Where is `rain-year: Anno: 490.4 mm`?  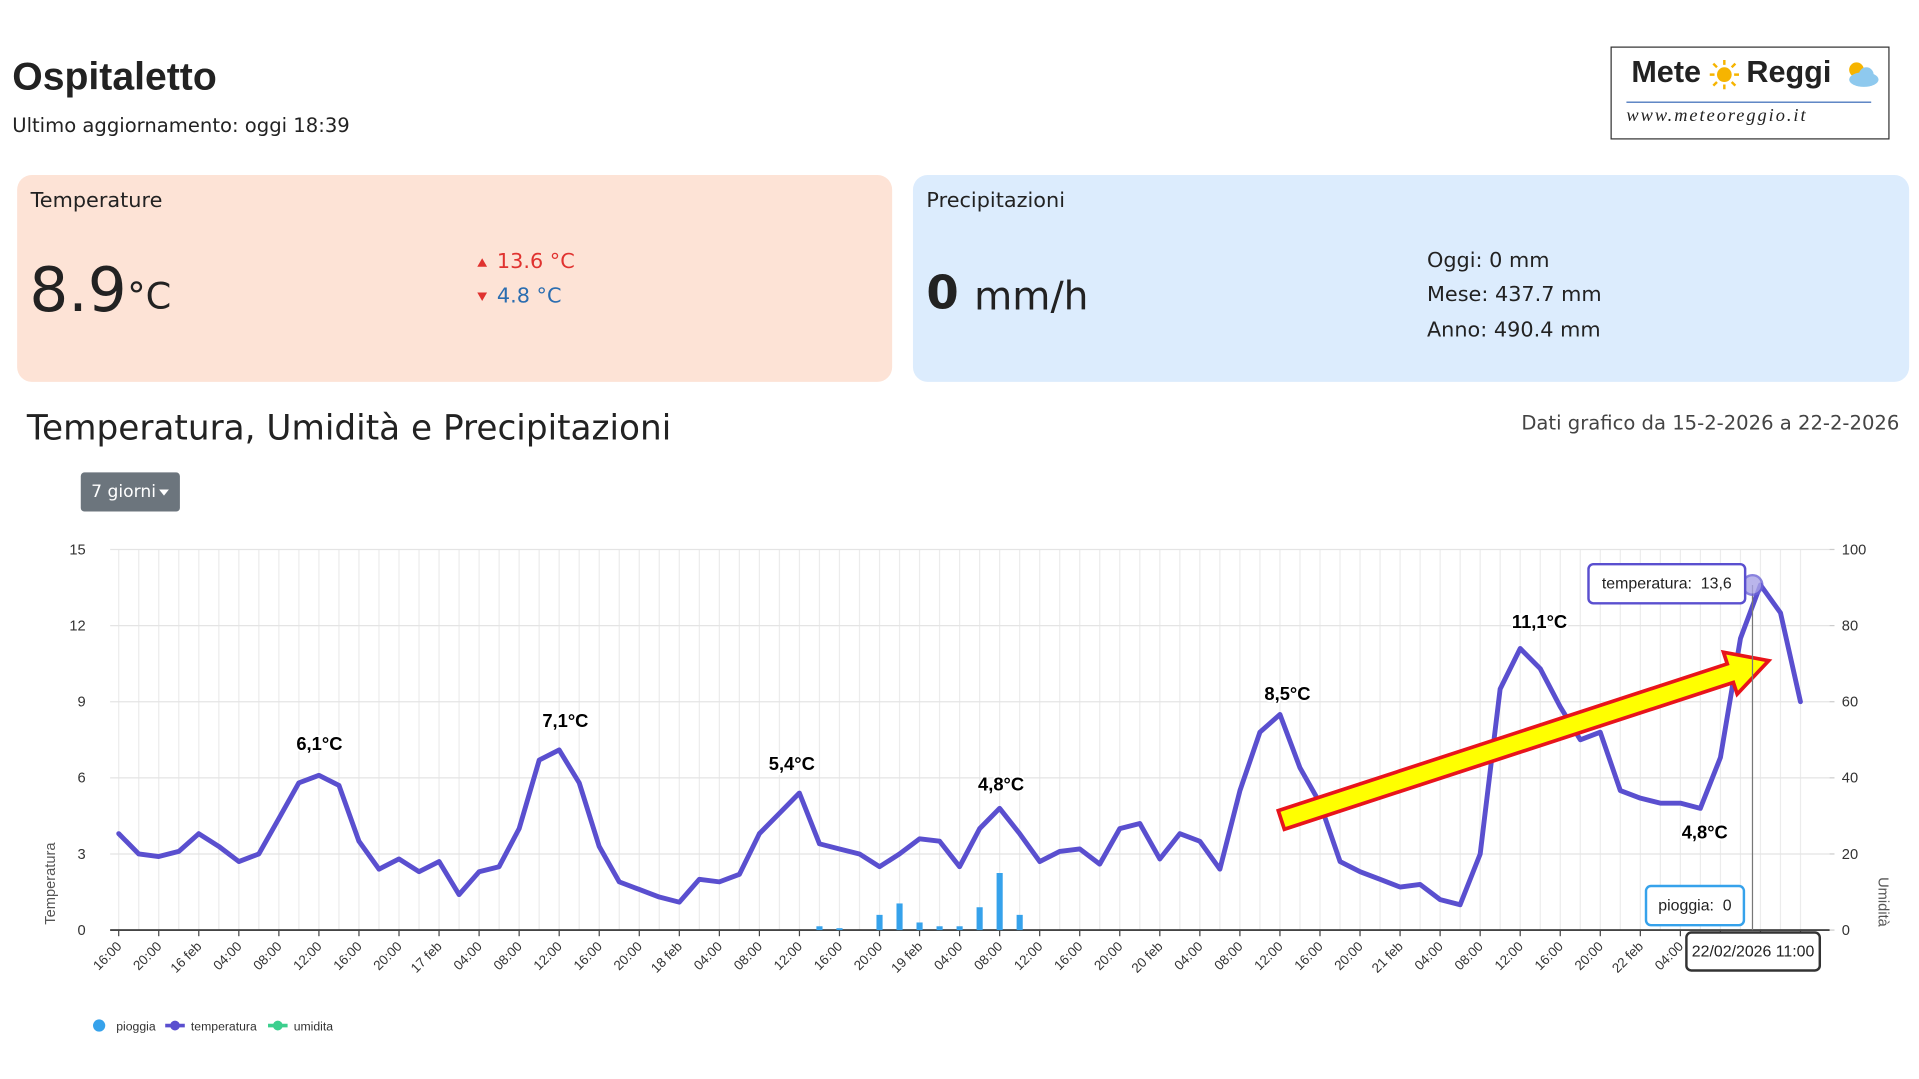 rain-year: Anno: 490.4 mm is located at coordinates (1513, 330).